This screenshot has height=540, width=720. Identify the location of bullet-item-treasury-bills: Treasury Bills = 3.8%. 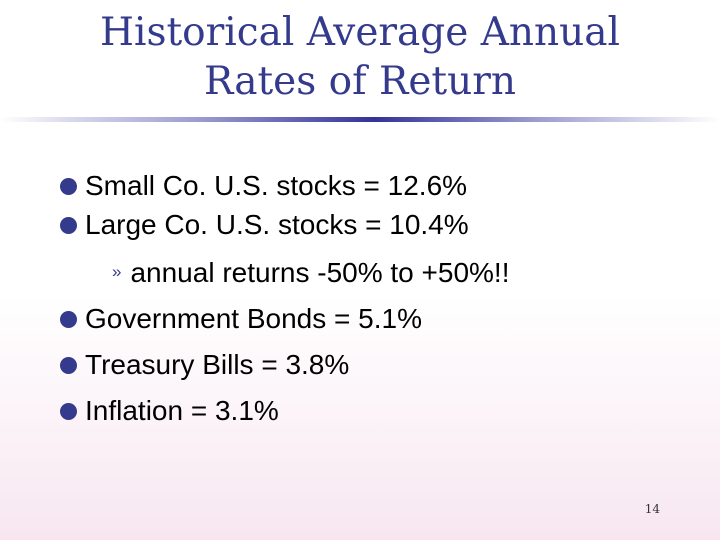
(204, 365).